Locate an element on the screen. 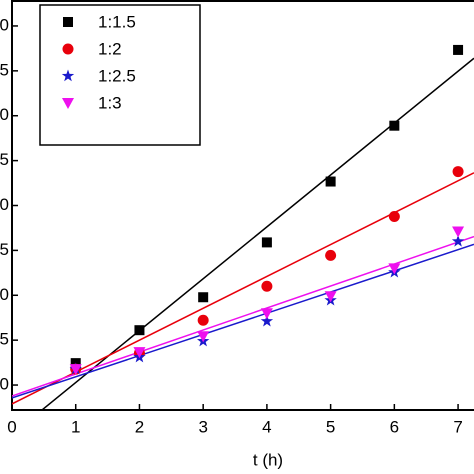  legend-label: 1:2 is located at coordinates (110, 48).